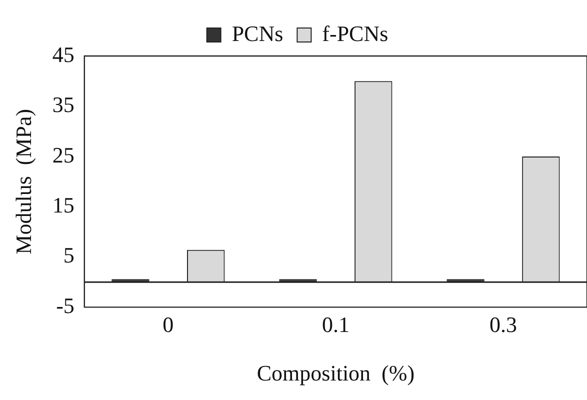 This screenshot has width=587, height=400. What do you see at coordinates (336, 325) in the screenshot?
I see `x-tick-label: 0.1` at bounding box center [336, 325].